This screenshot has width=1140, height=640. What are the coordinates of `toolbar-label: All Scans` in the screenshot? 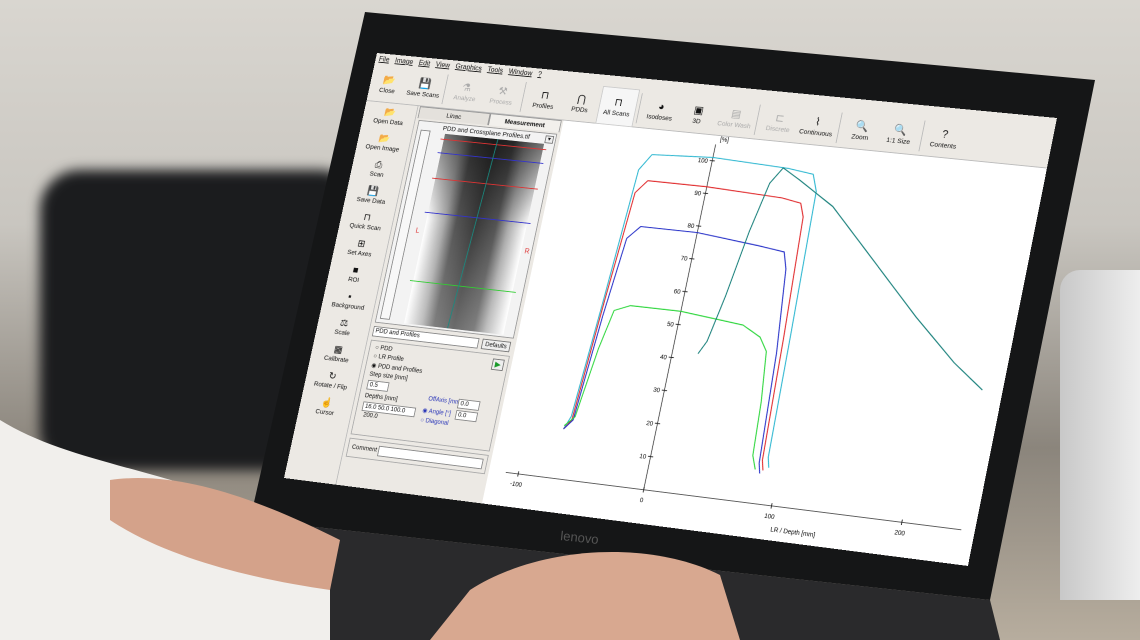 It's located at (616, 113).